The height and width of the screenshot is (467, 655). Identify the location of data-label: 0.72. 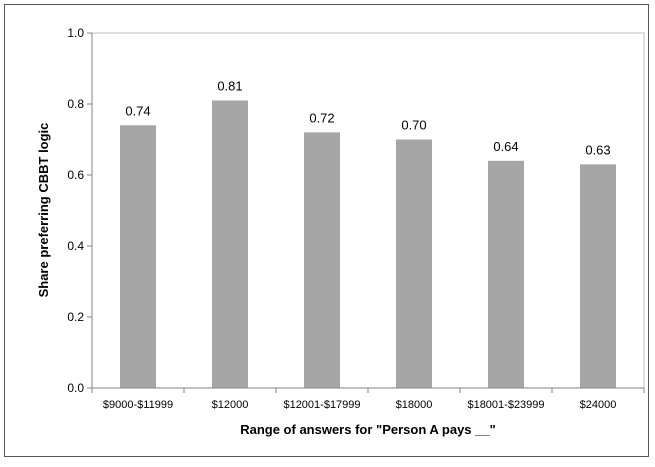
(321, 117).